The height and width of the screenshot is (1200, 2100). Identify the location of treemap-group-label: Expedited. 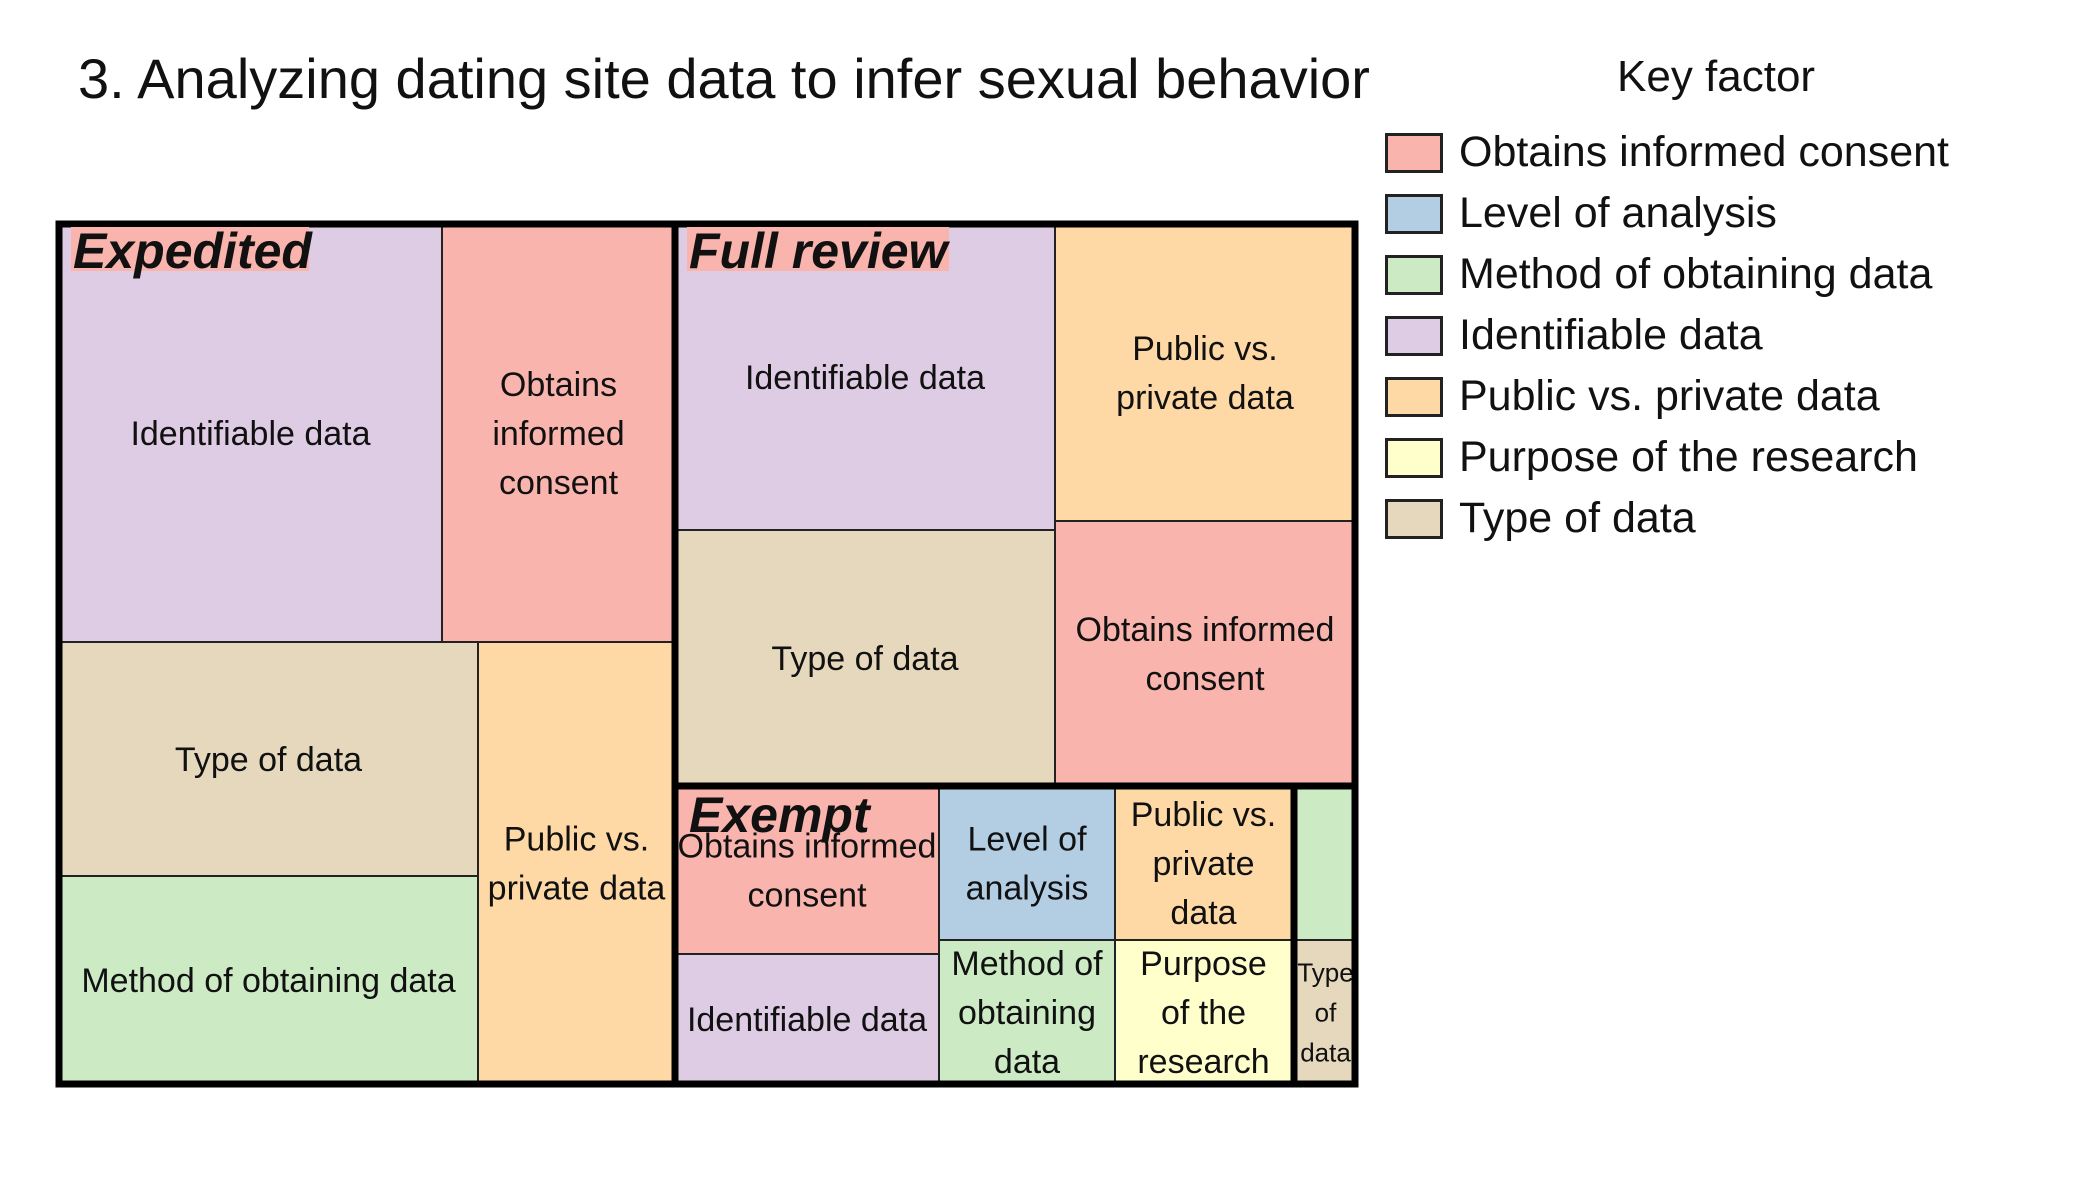
(193, 251).